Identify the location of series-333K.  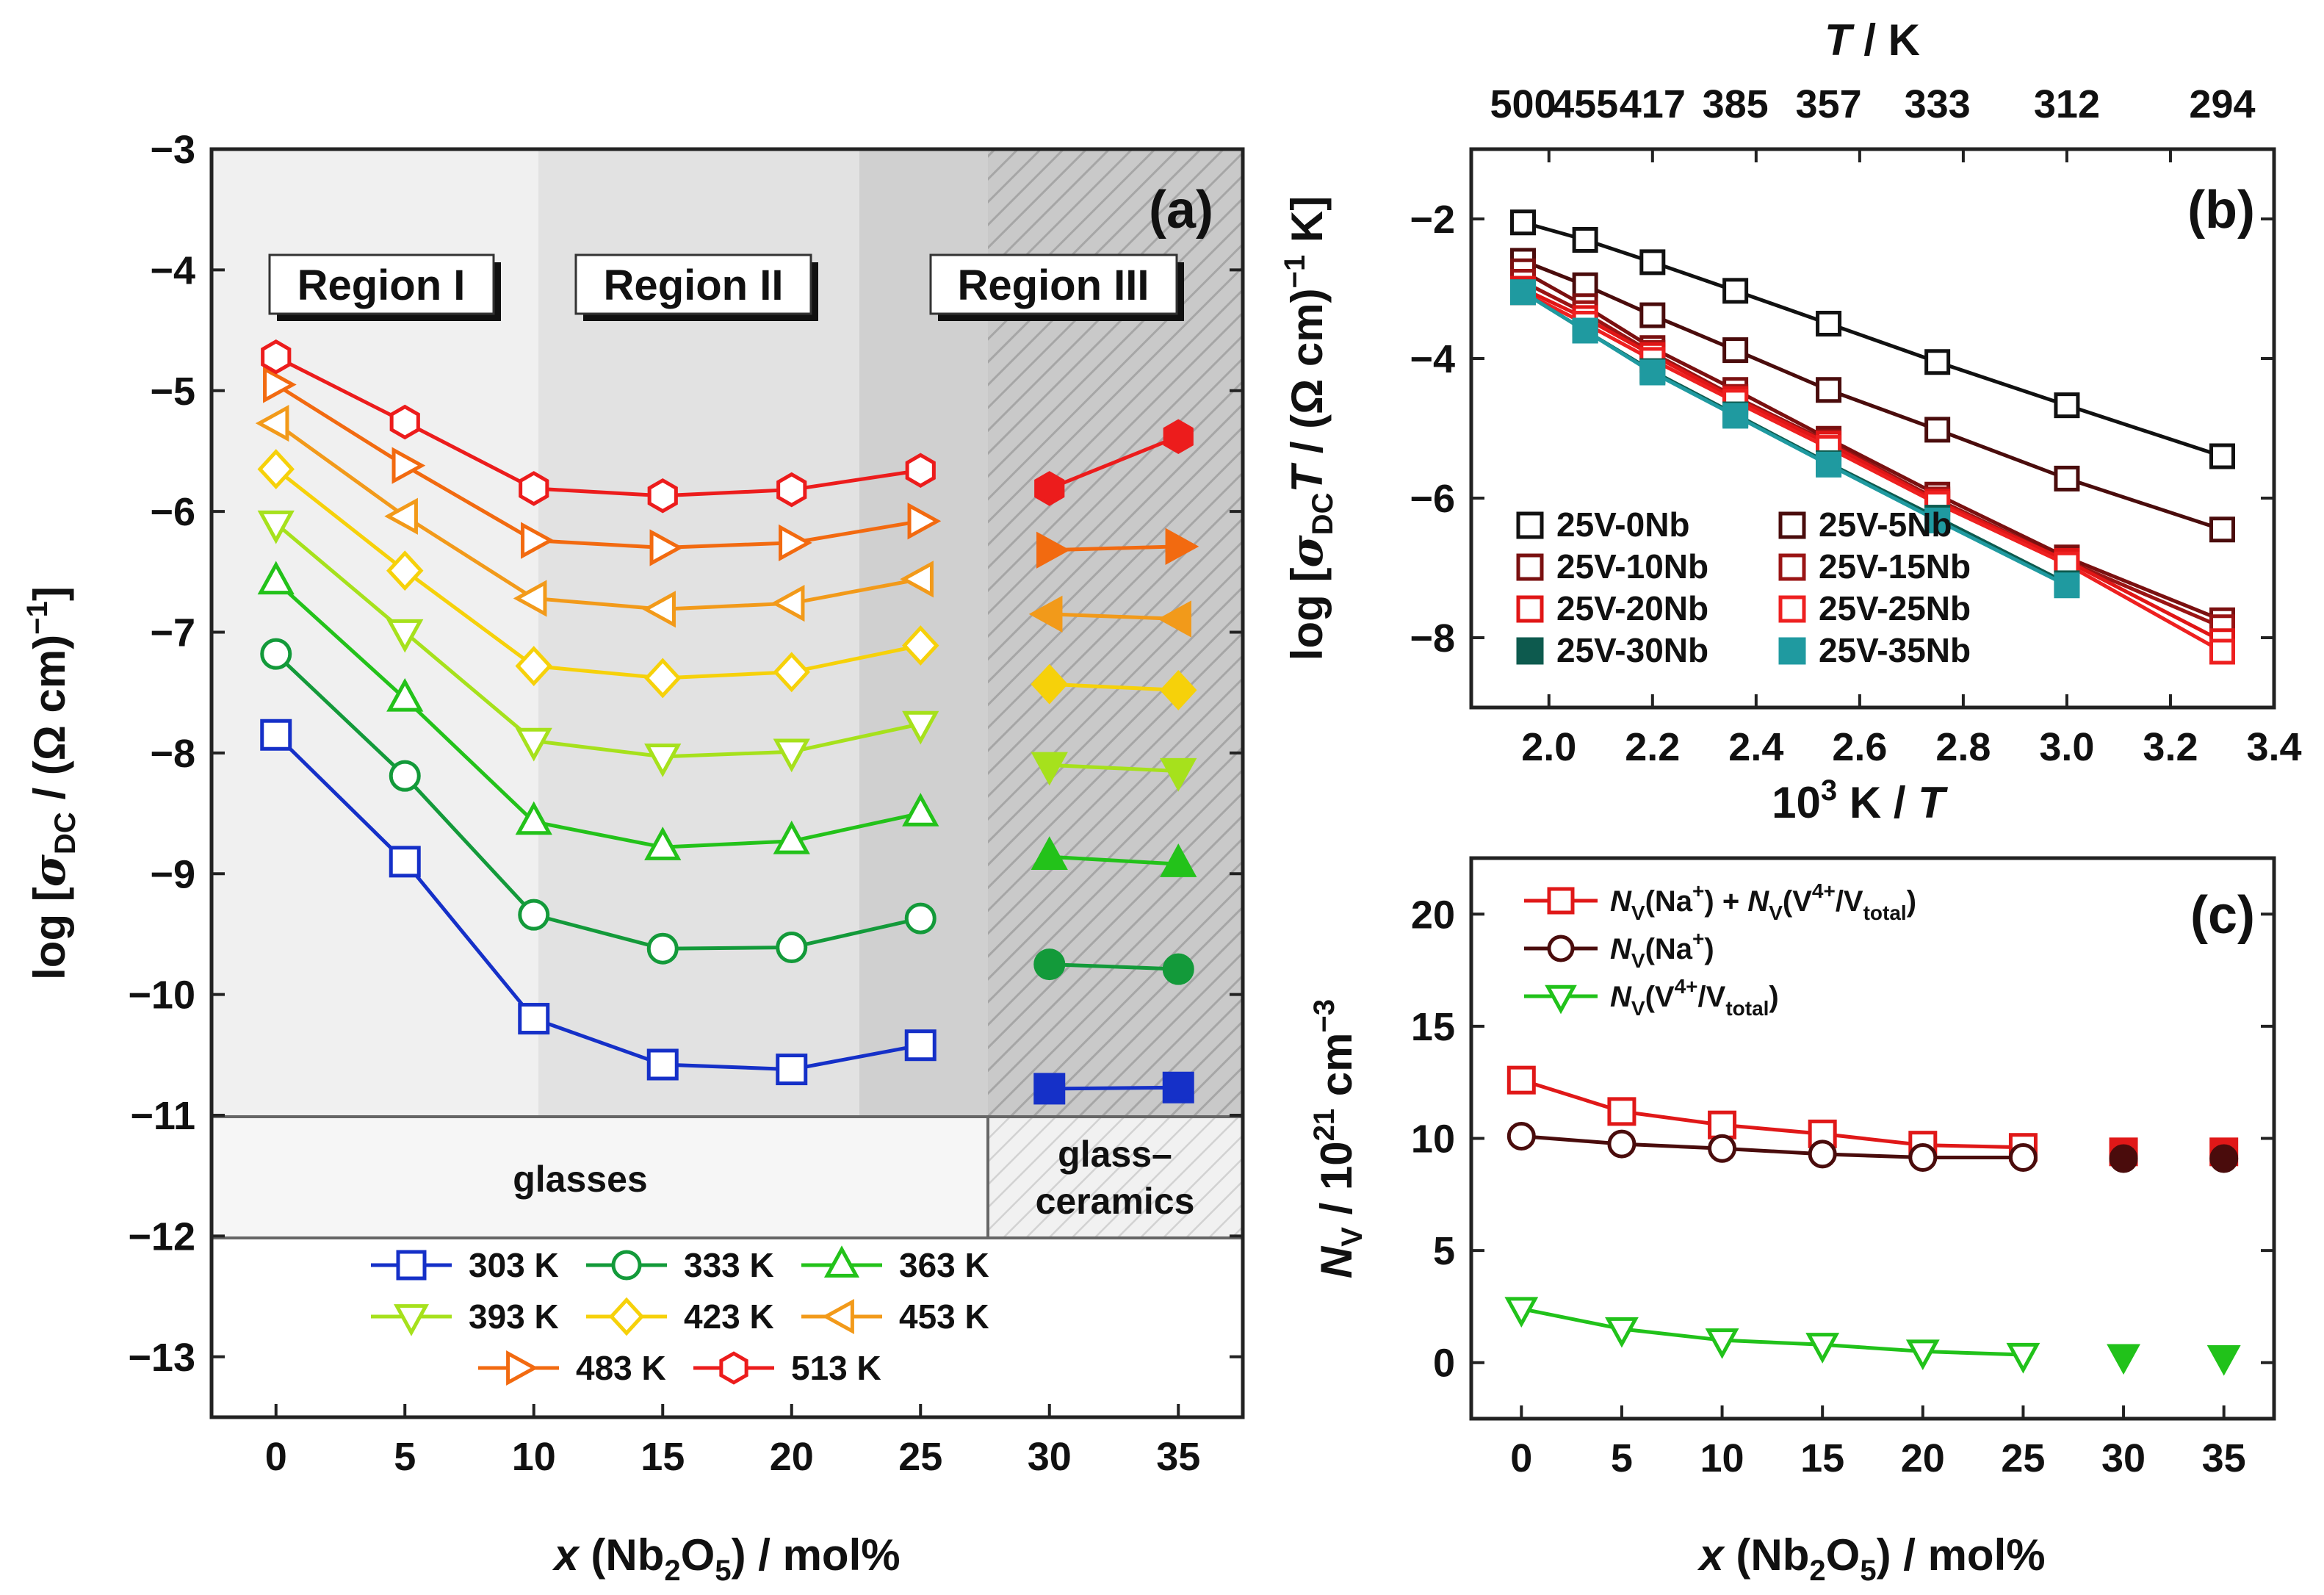
(727, 812).